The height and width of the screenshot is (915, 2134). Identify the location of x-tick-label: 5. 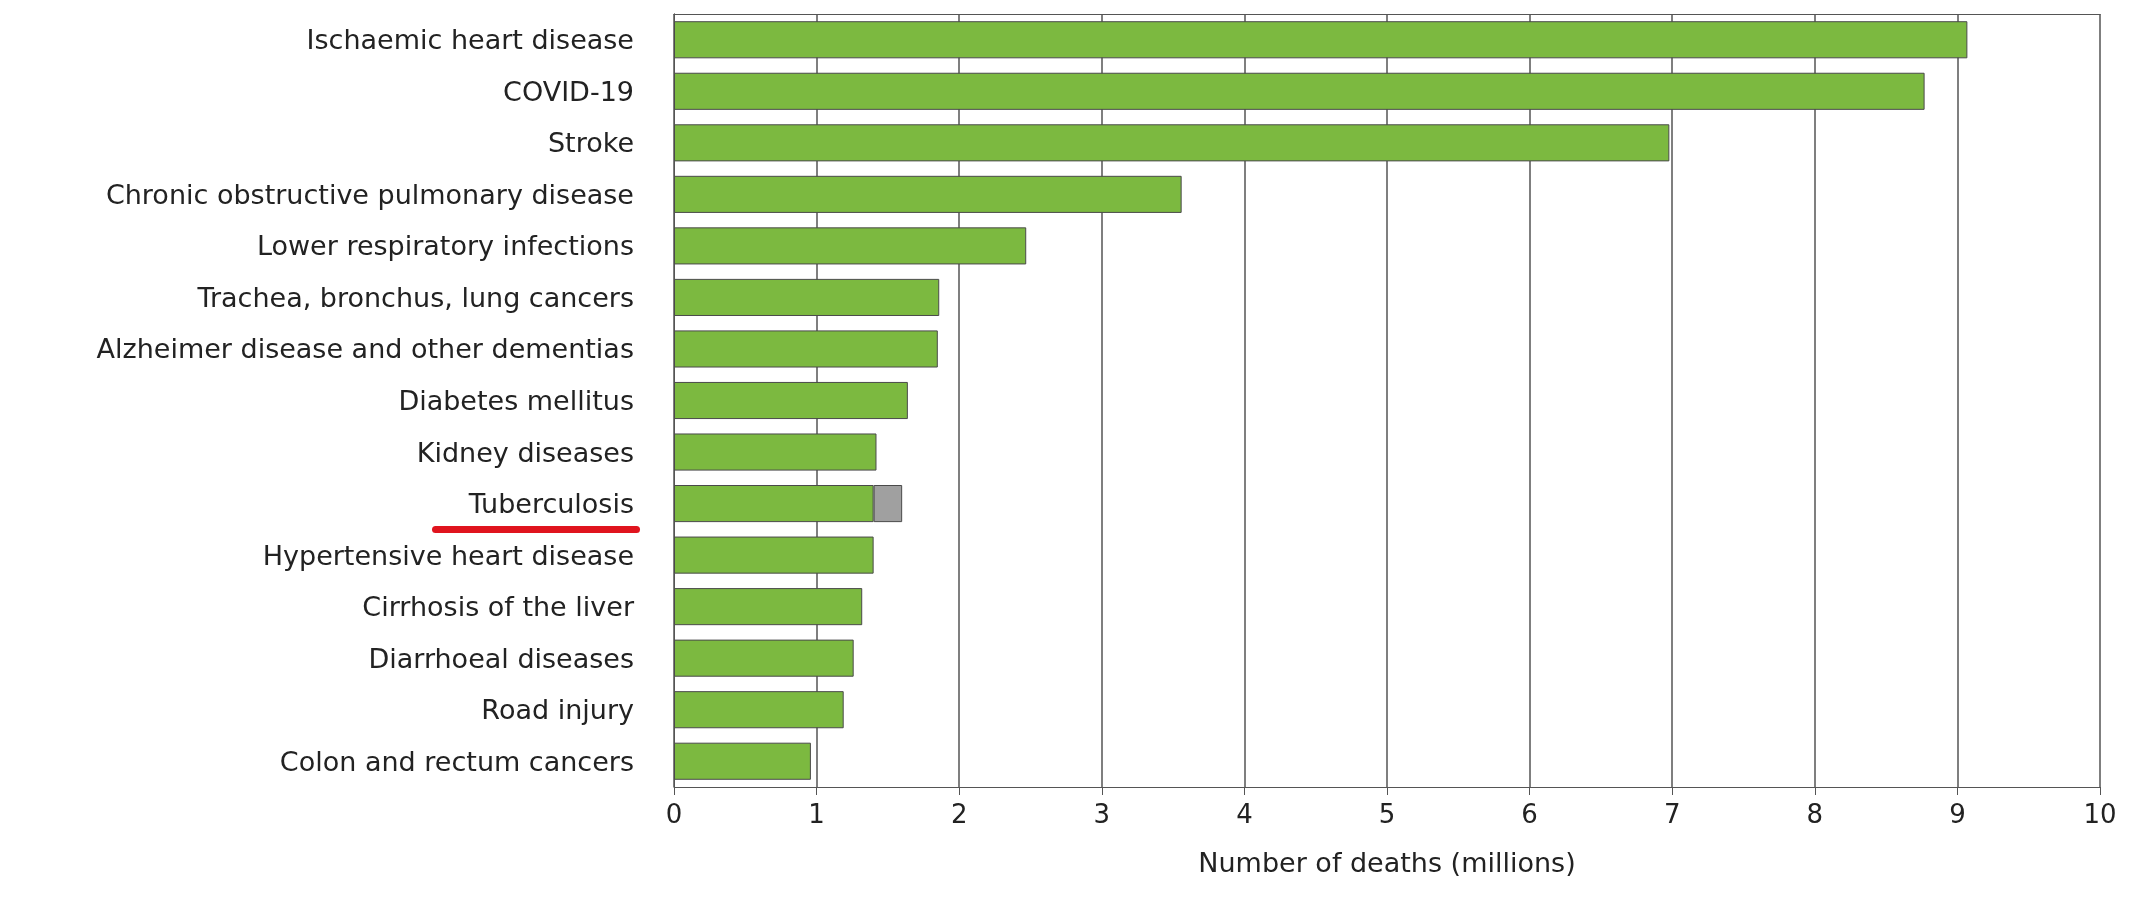
(1387, 814).